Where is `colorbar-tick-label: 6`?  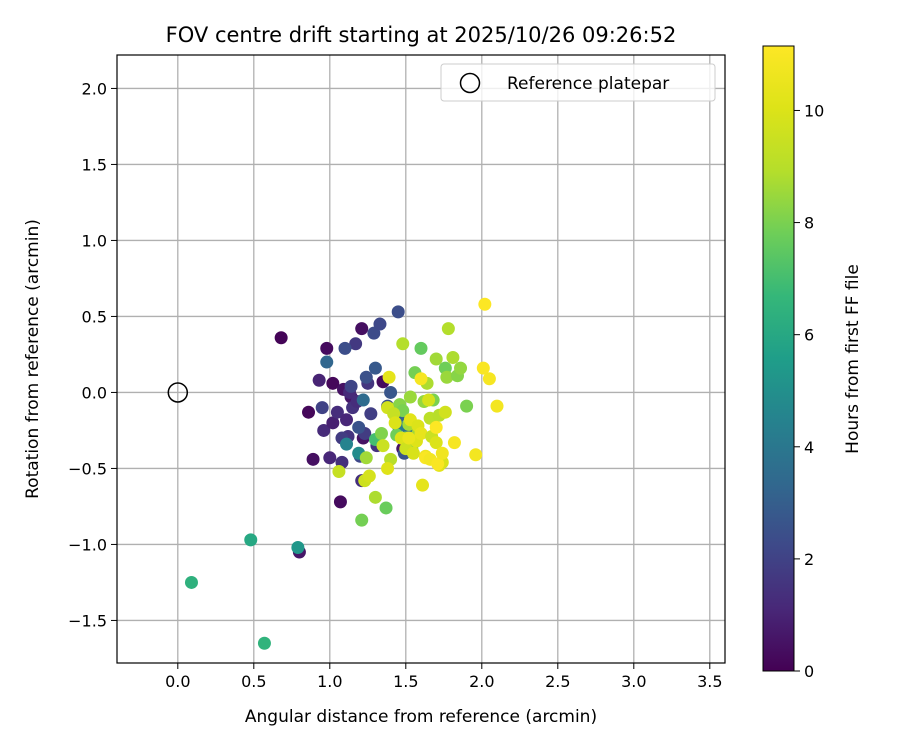 colorbar-tick-label: 6 is located at coordinates (809, 335).